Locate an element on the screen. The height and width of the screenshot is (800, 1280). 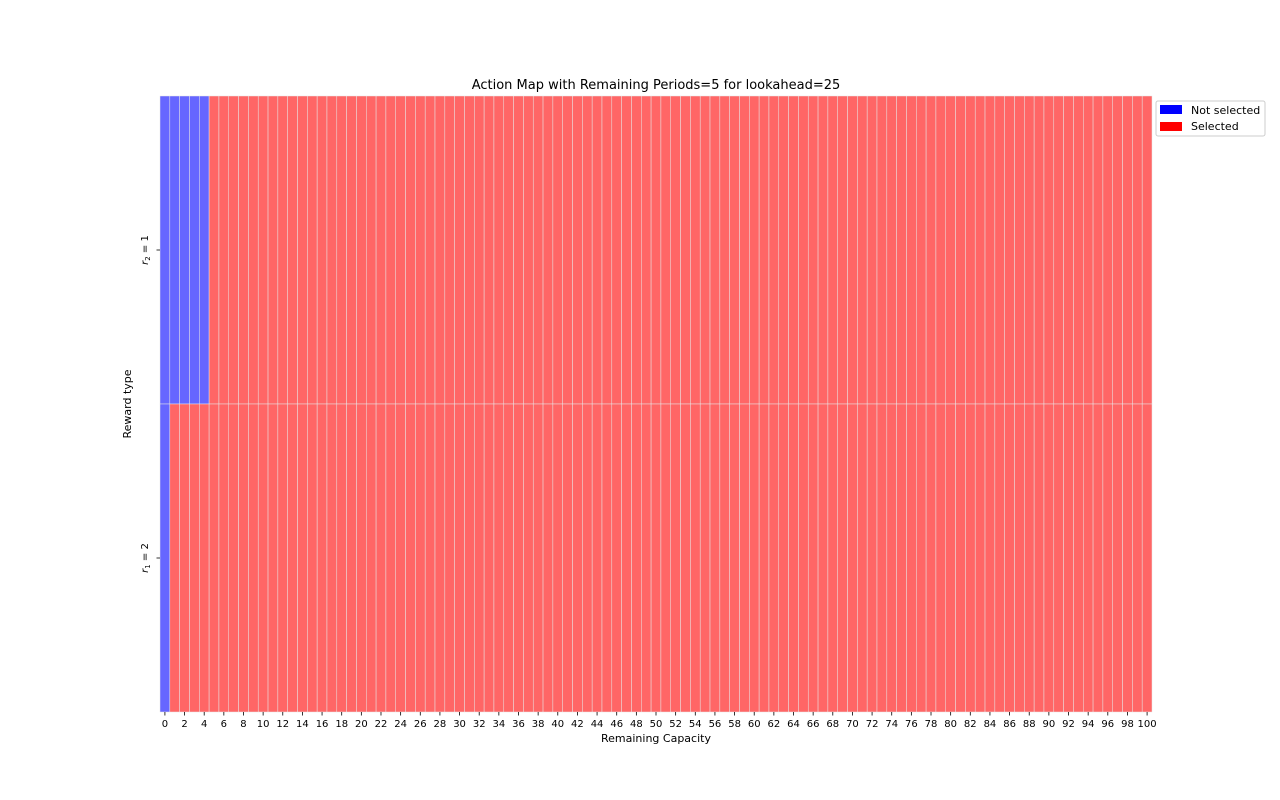
x-tick-label: 100 is located at coordinates (1147, 724).